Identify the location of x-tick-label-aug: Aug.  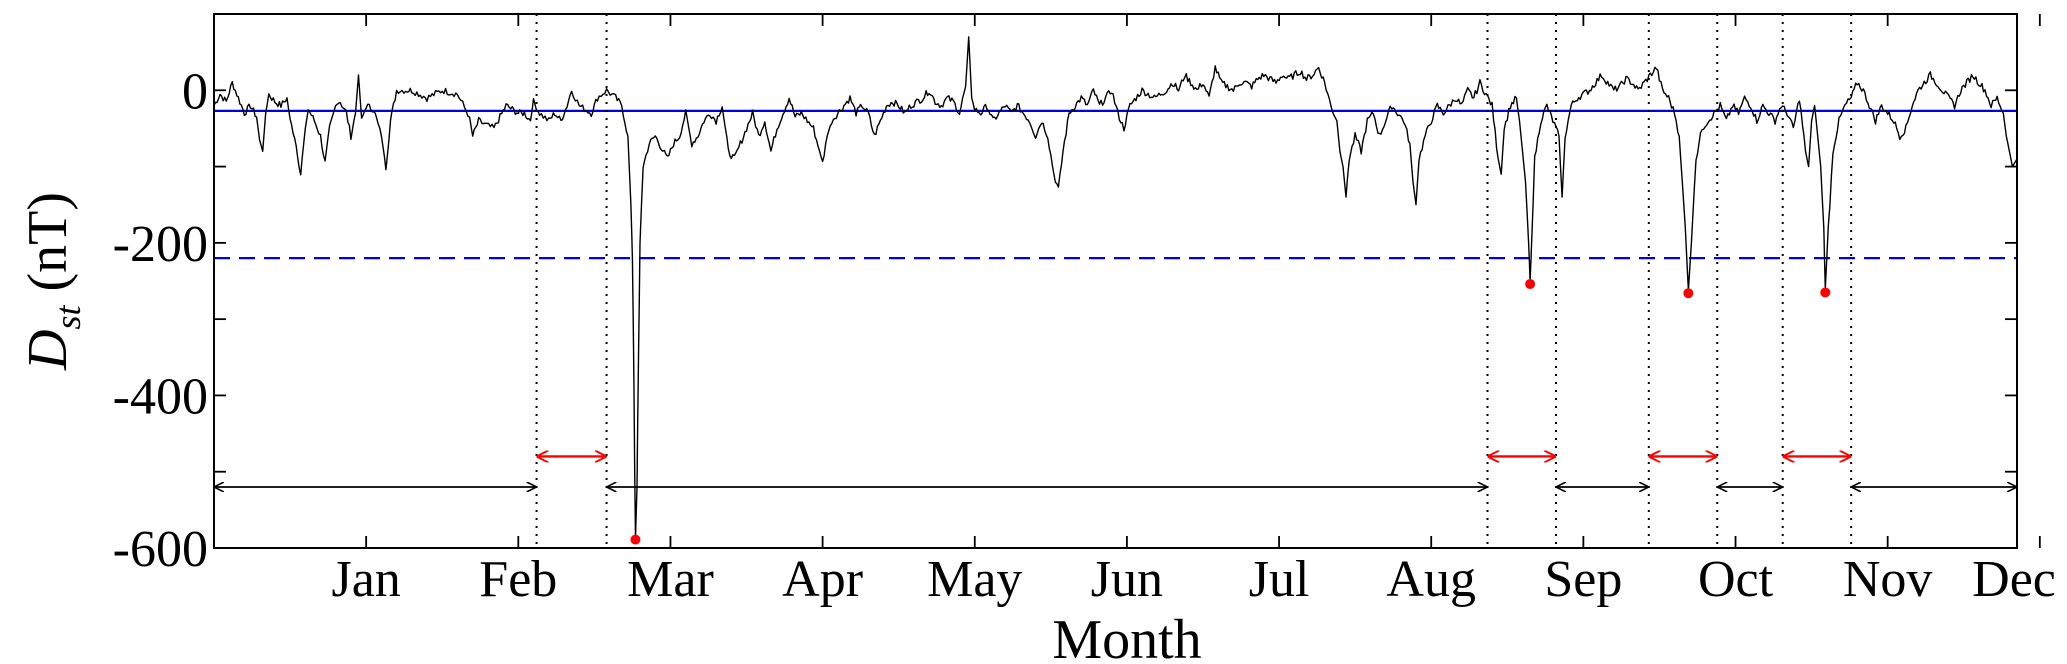
(1431, 579).